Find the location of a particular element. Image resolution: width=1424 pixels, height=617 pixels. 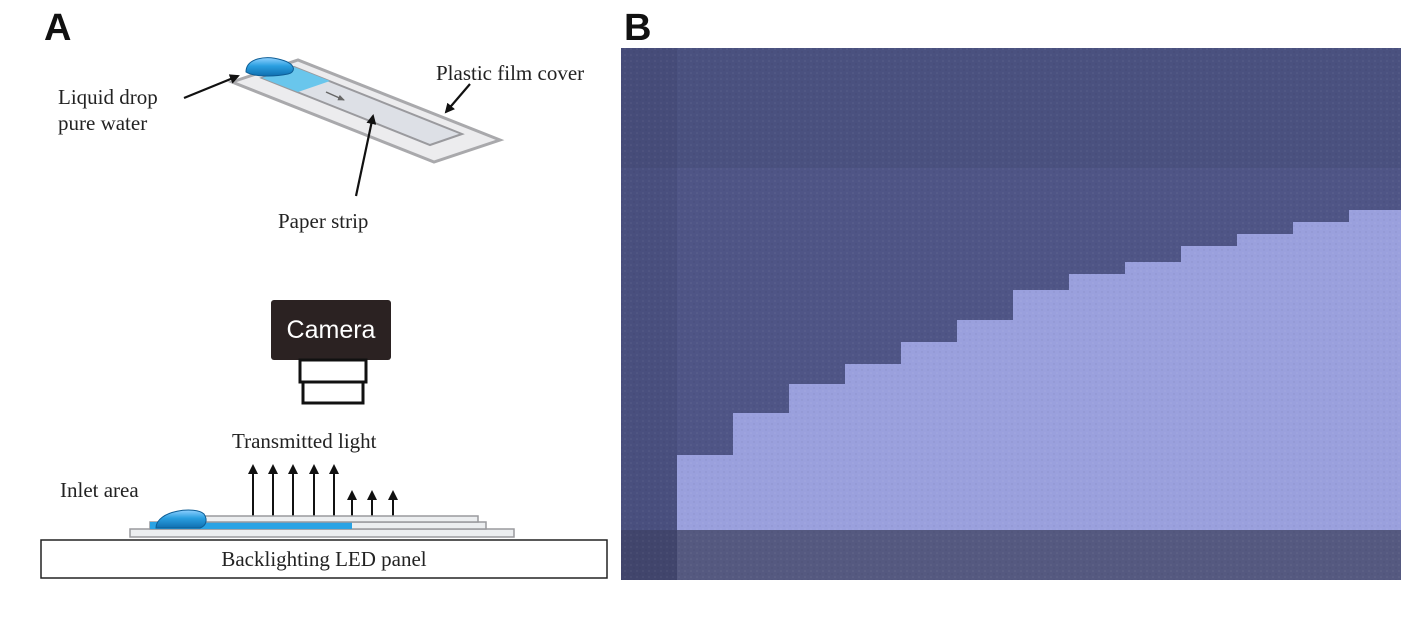

bottom-film-layer is located at coordinates (322, 533).